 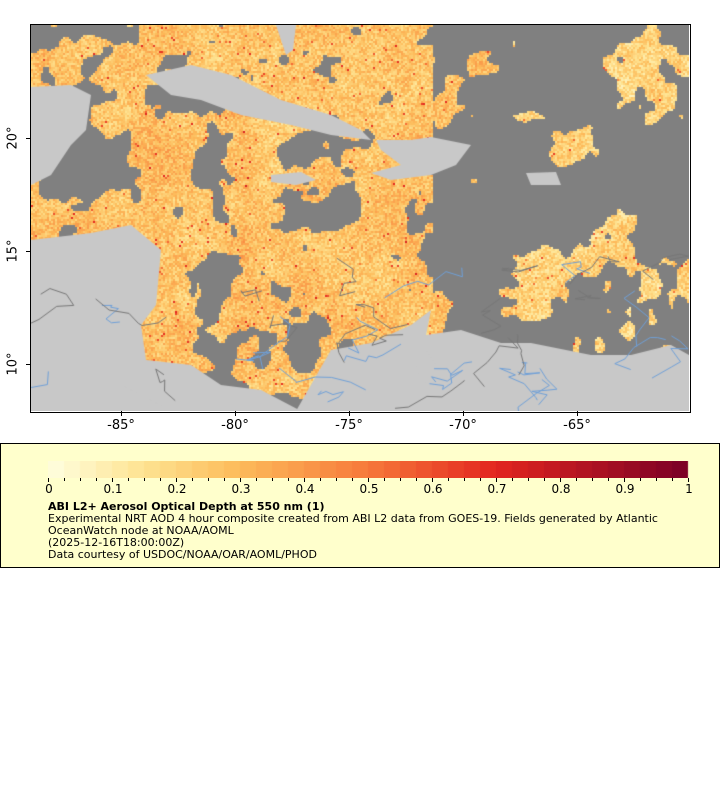 What do you see at coordinates (113, 489) in the screenshot?
I see `colorbar-tick-label: 0.1` at bounding box center [113, 489].